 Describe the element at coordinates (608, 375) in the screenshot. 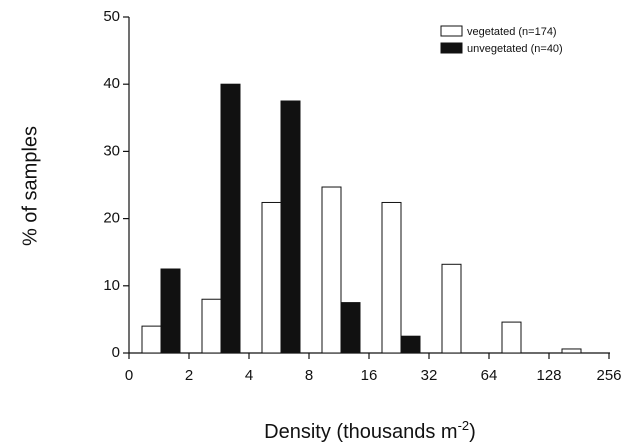

I see `x-tick-label: 256` at that location.